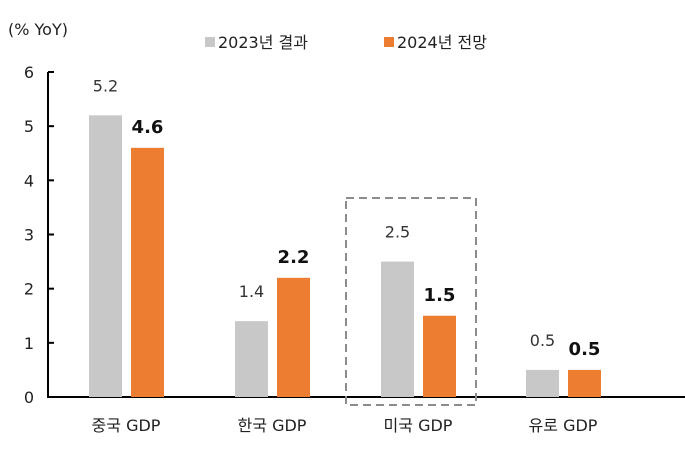  Describe the element at coordinates (389, 42) in the screenshot. I see `legend-swatch-2024` at that location.